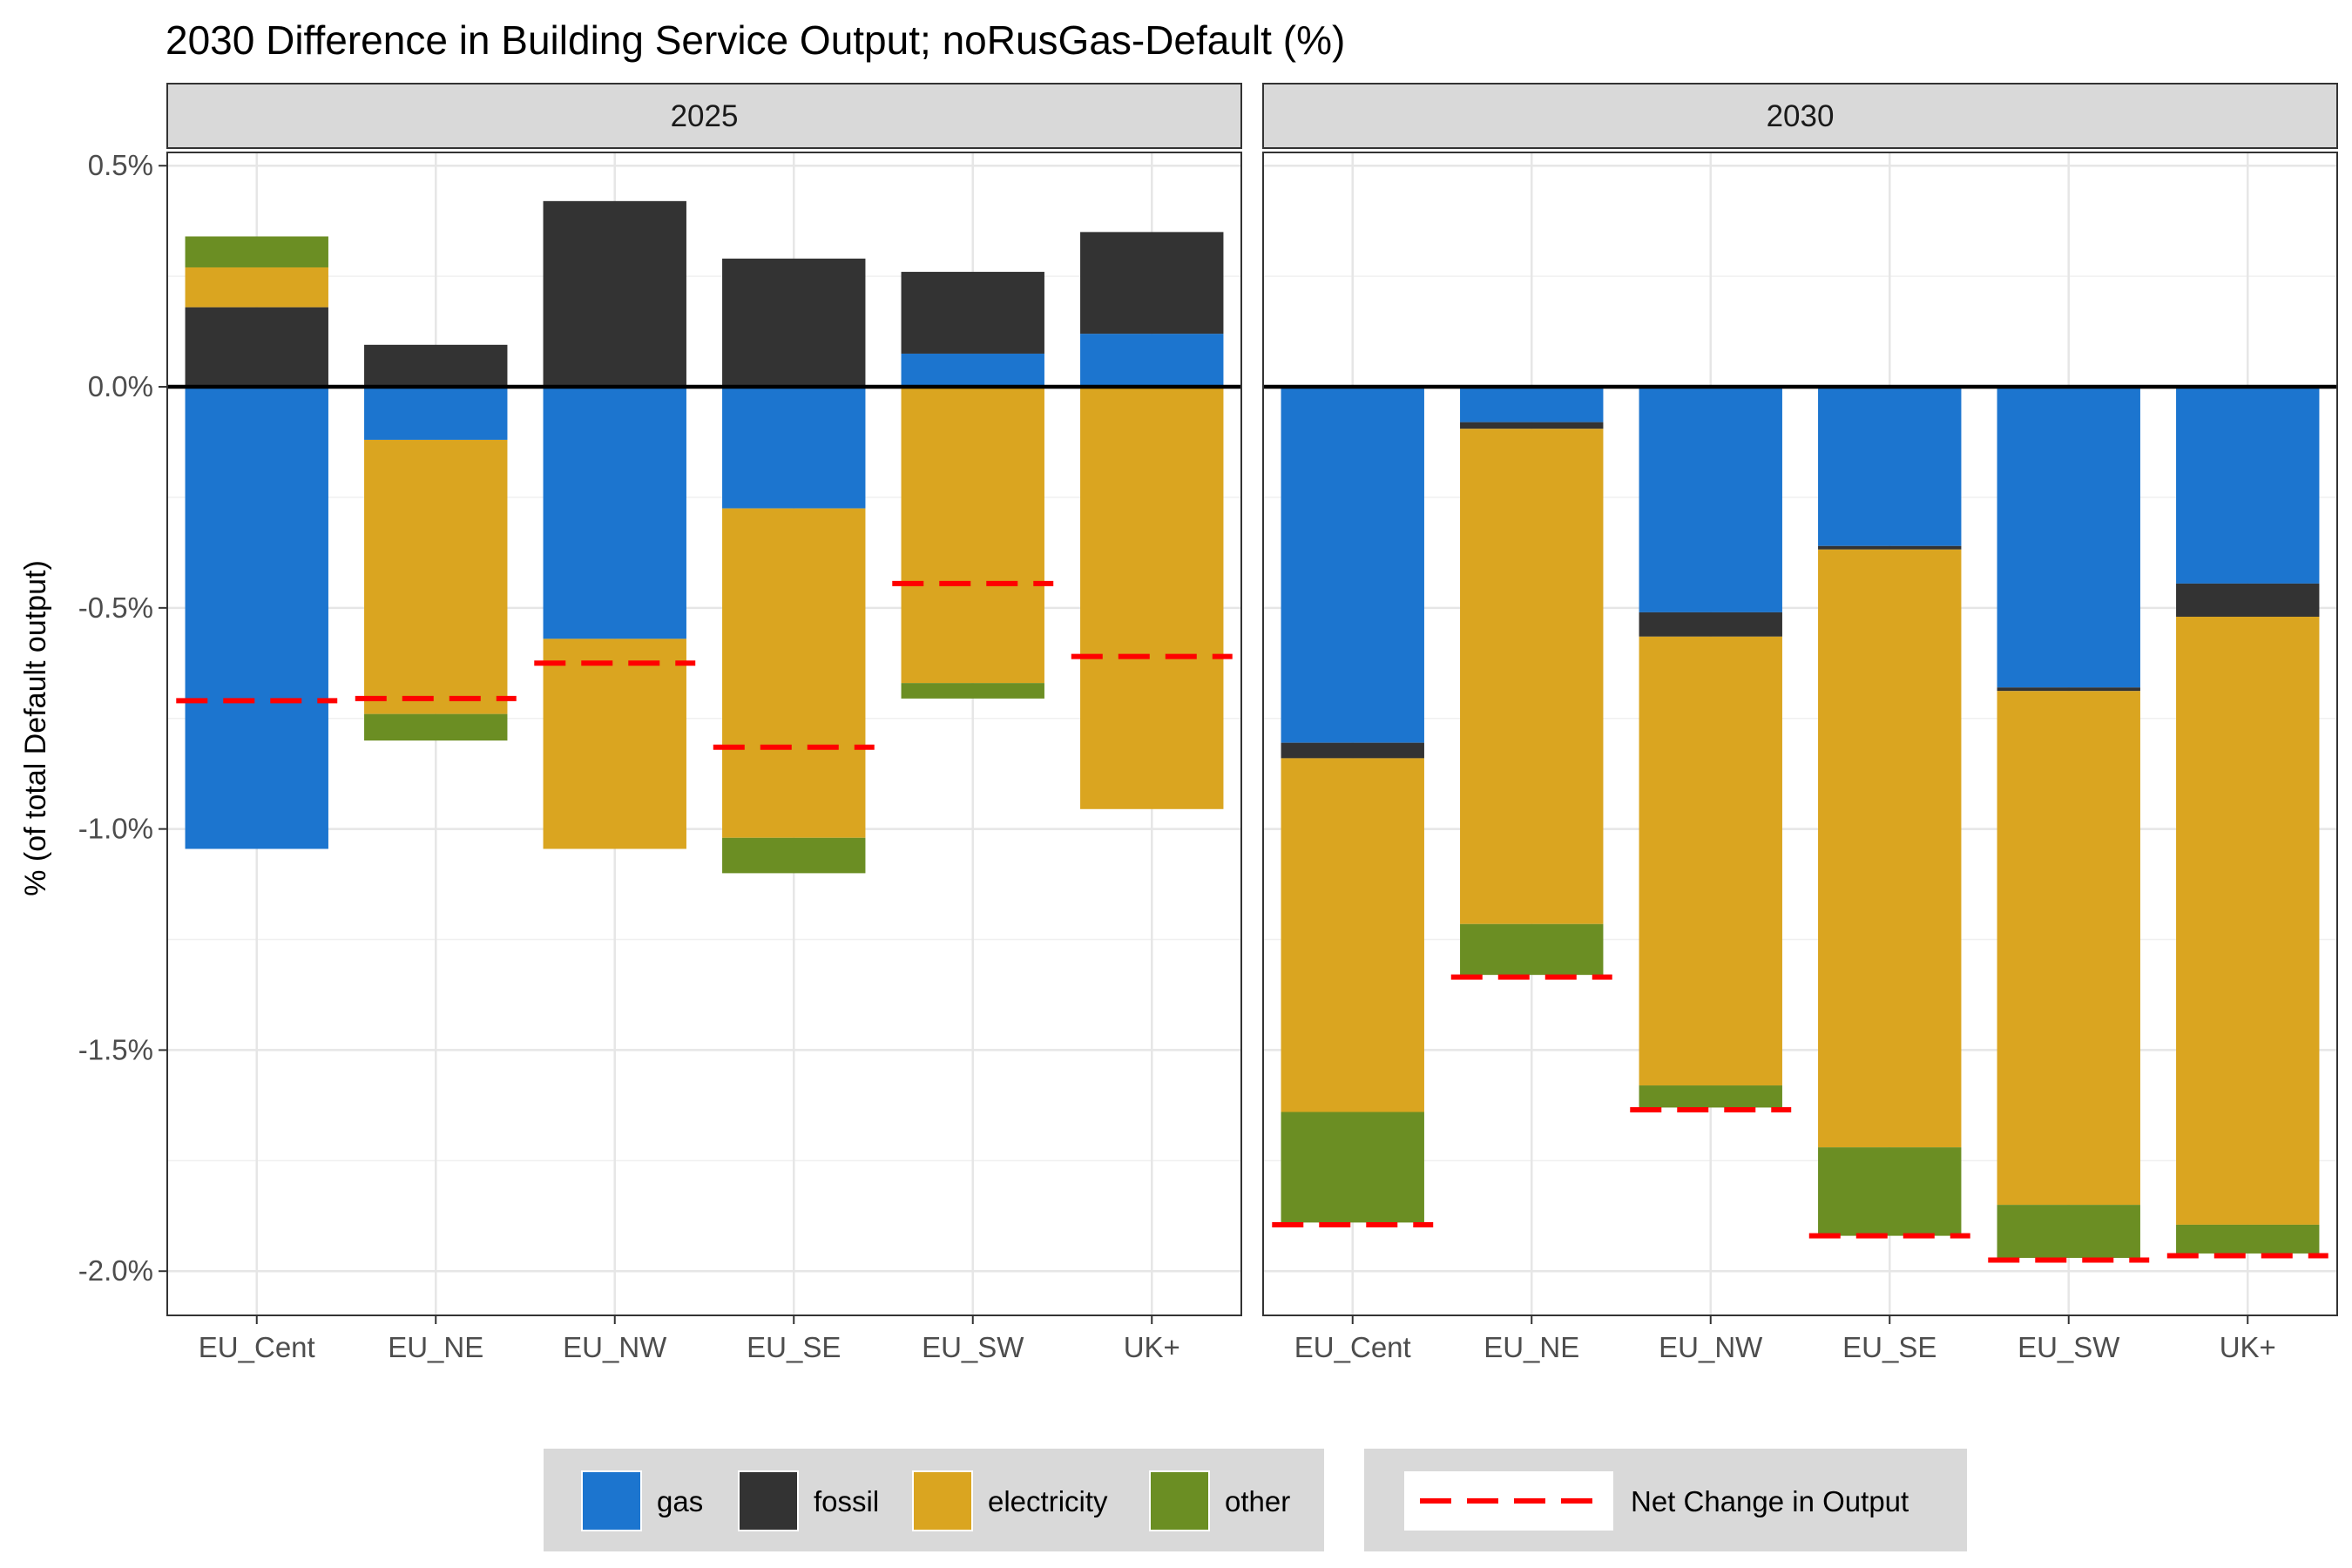 Image resolution: width=2352 pixels, height=1568 pixels. What do you see at coordinates (768, 1500) in the screenshot?
I see `legend-swatch-fossil` at bounding box center [768, 1500].